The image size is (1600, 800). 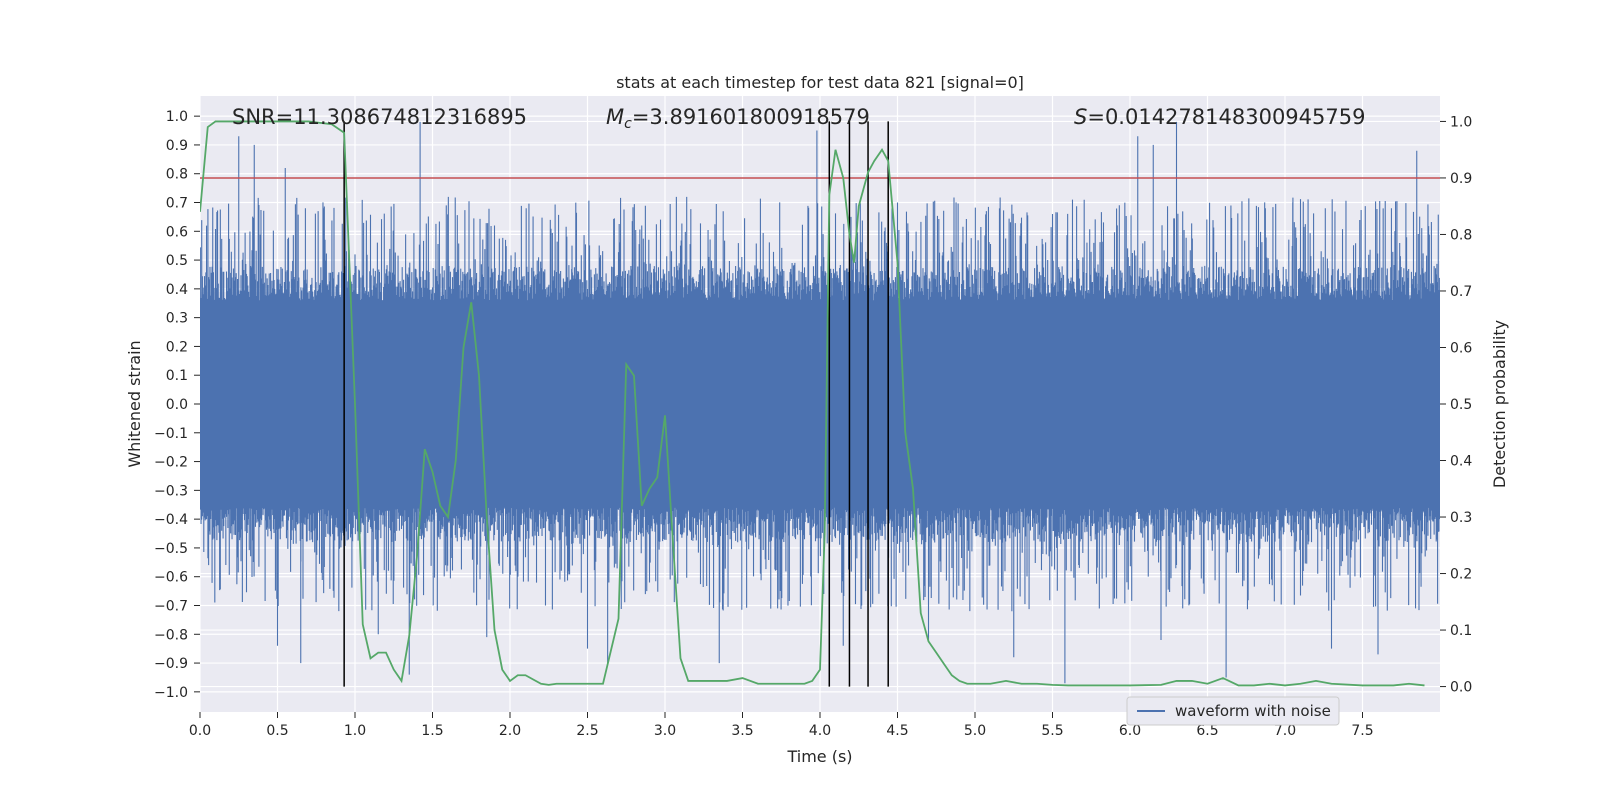 What do you see at coordinates (1461, 518) in the screenshot?
I see `right-tick-label: 0.3` at bounding box center [1461, 518].